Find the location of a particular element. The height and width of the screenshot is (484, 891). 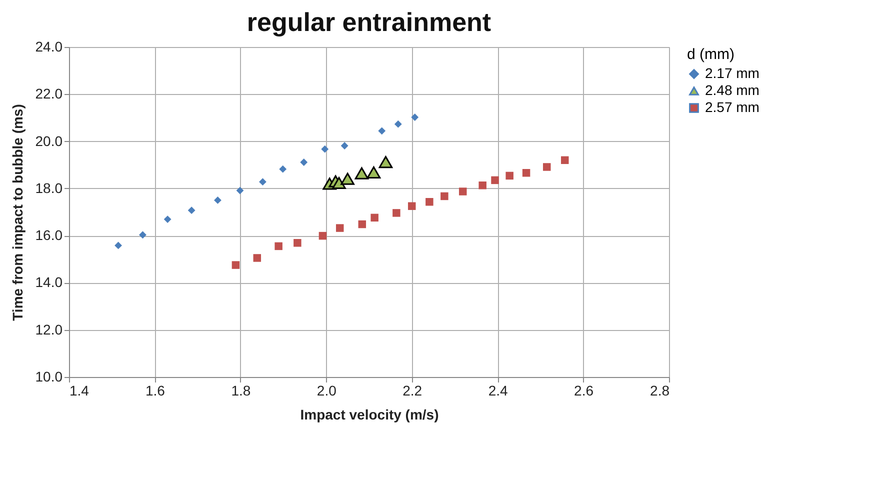

y-tick-label: 20.0 is located at coordinates (49, 140).